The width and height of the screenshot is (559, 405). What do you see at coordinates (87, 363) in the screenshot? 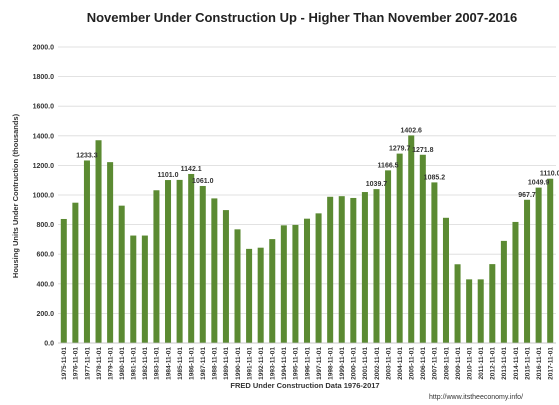
I see `x-tick-label: 1977-11-01` at bounding box center [87, 363].